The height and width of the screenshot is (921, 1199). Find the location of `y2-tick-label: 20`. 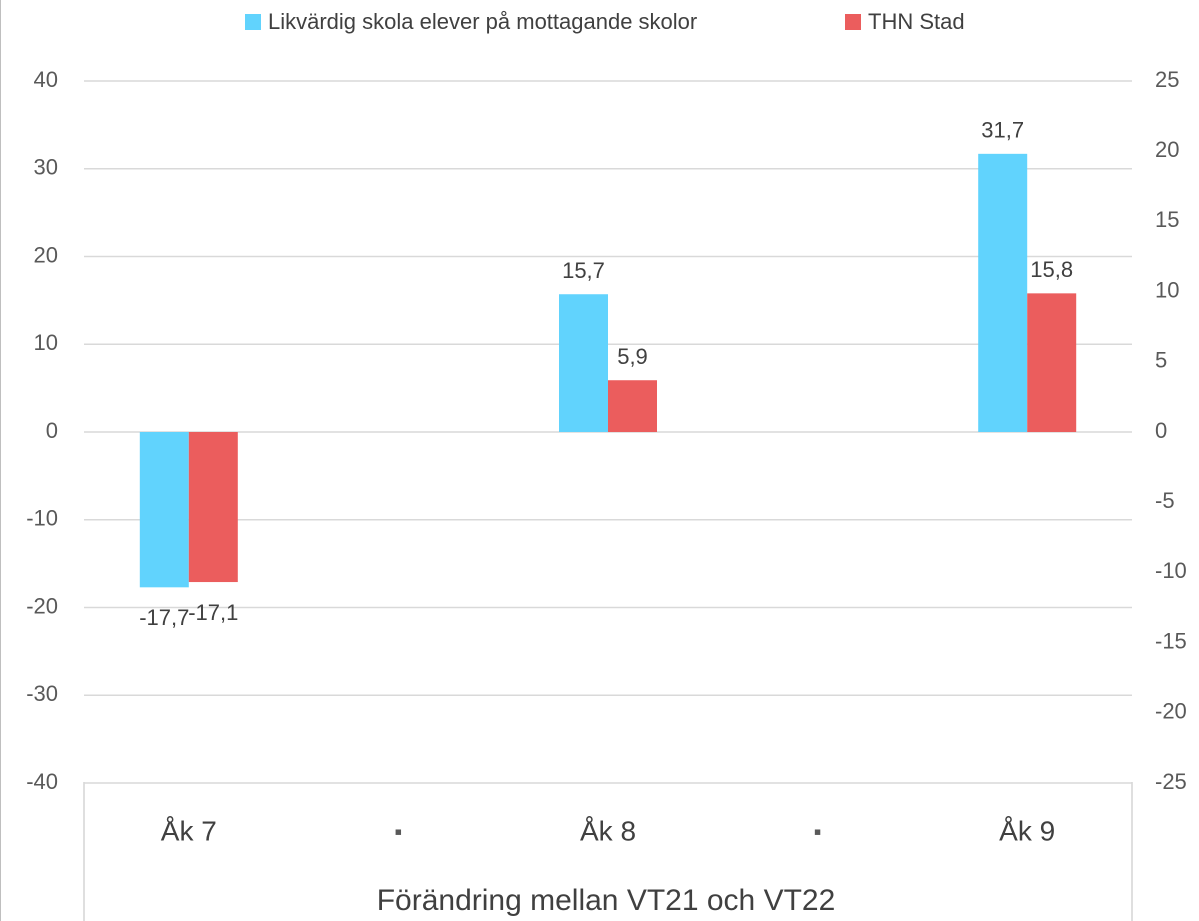

y2-tick-label: 20 is located at coordinates (1167, 149).